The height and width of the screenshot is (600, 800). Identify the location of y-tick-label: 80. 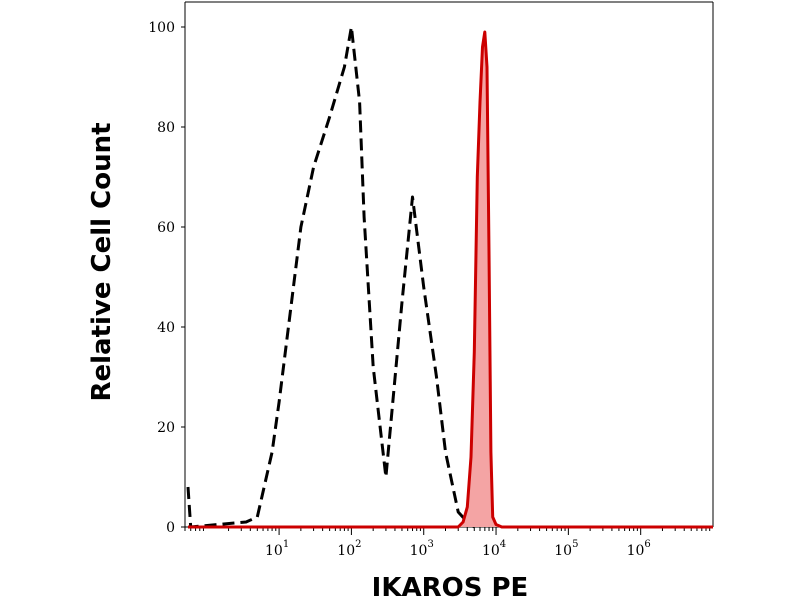
(166, 128).